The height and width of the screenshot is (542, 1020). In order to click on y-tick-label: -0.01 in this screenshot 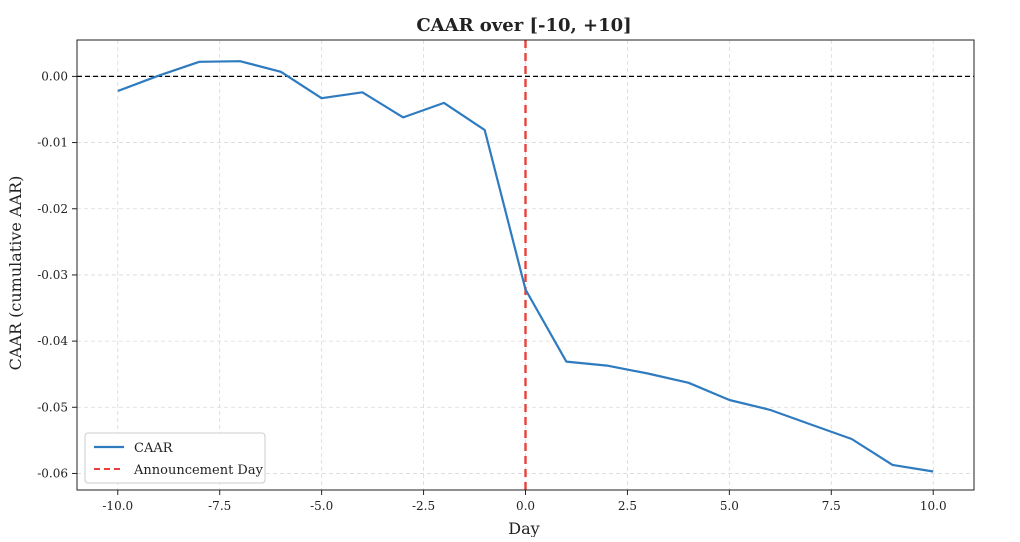, I will do `click(52, 143)`.